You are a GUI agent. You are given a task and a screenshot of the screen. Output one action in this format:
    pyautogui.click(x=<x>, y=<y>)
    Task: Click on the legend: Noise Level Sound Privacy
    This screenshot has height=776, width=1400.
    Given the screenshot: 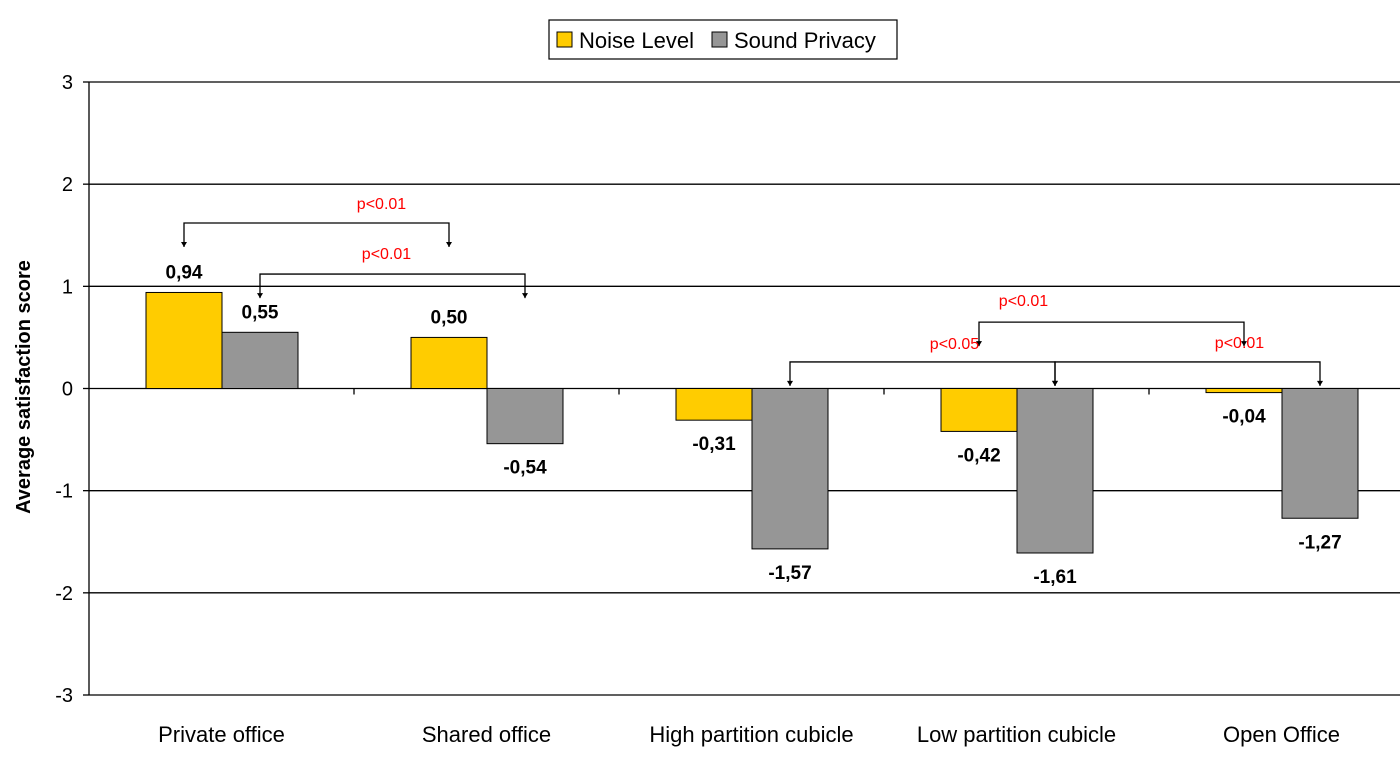 What is the action you would take?
    pyautogui.click(x=723, y=39)
    